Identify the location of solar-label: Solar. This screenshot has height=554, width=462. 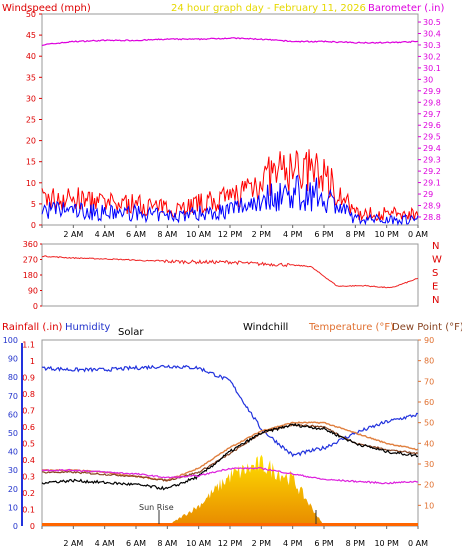
(131, 332).